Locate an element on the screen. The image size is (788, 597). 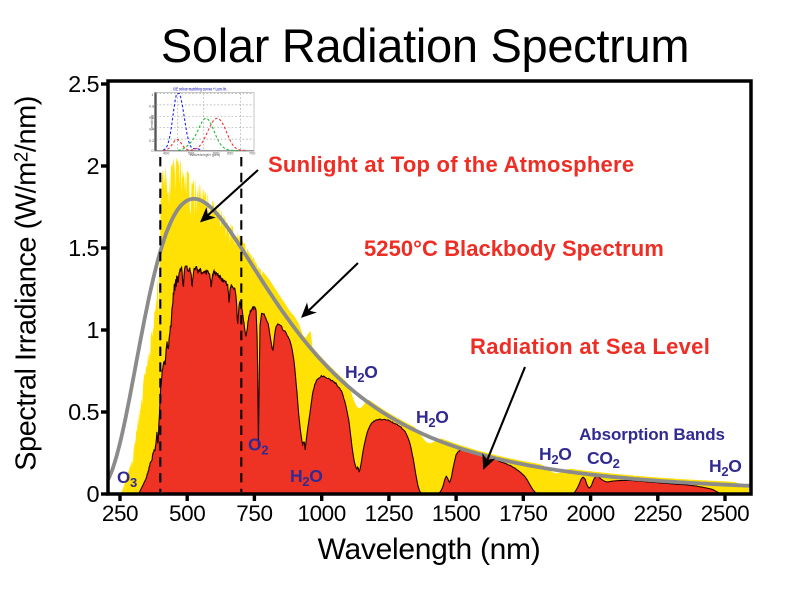
svg-text: 0.5 is located at coordinates (83, 412).